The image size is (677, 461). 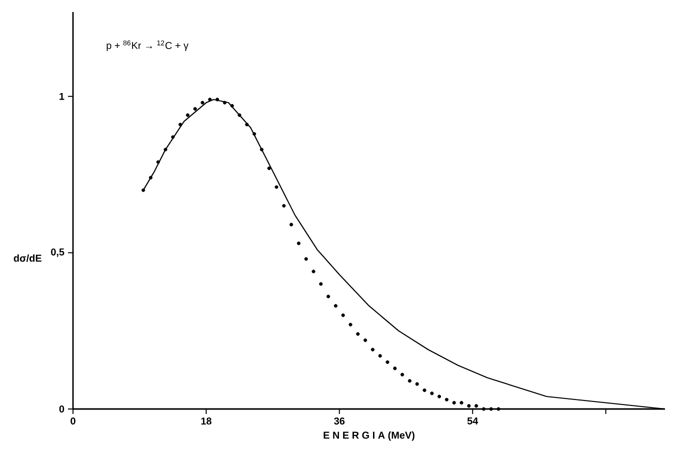 I want to click on x-tick-label: 0, so click(x=73, y=421).